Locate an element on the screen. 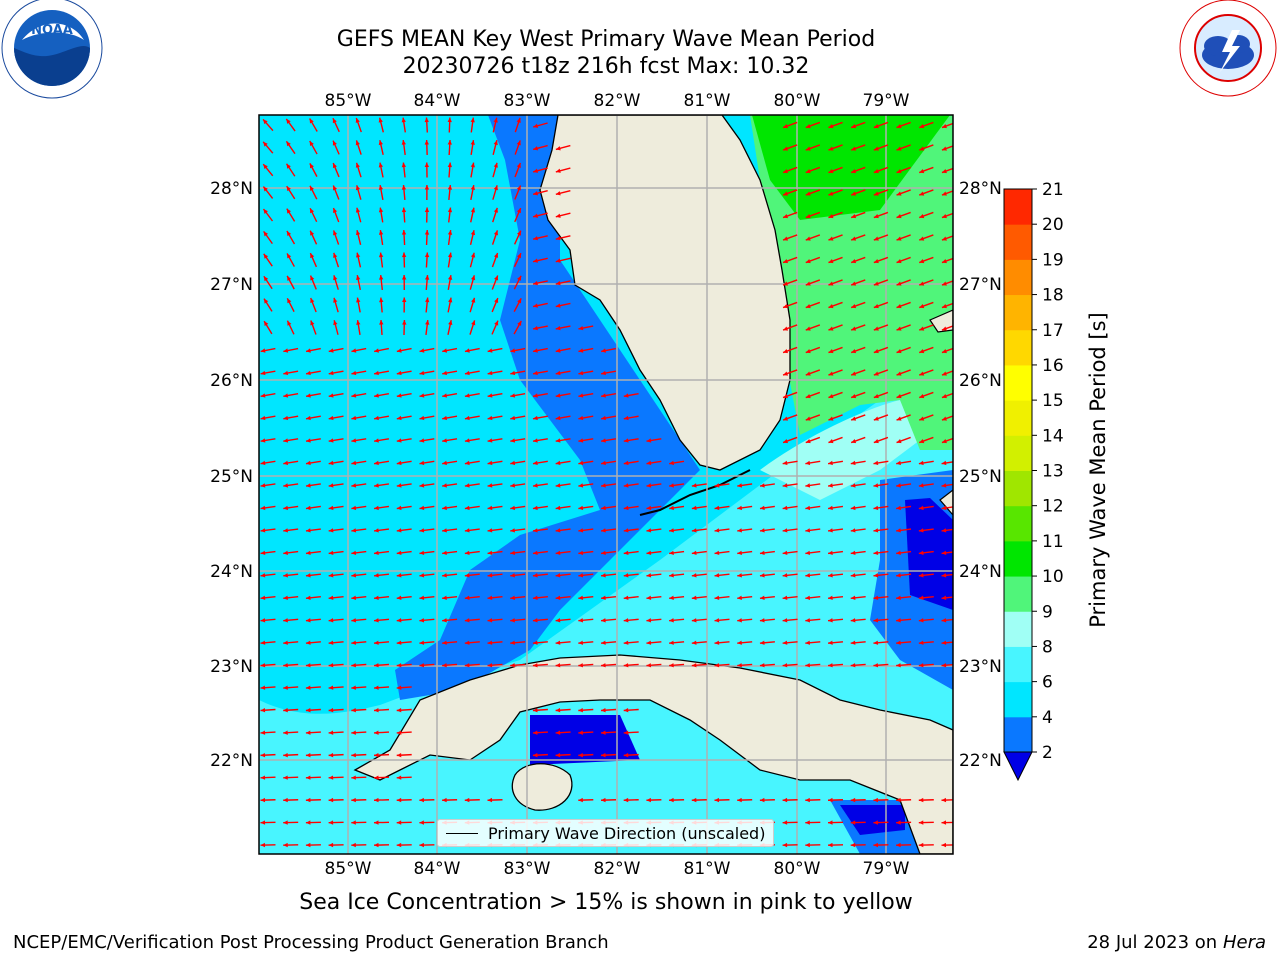 The height and width of the screenshot is (960, 1280). latitude-labels-right: 28°N 27°N 26°N 25°N 24°N 23°N 22°N is located at coordinates (980, 475).